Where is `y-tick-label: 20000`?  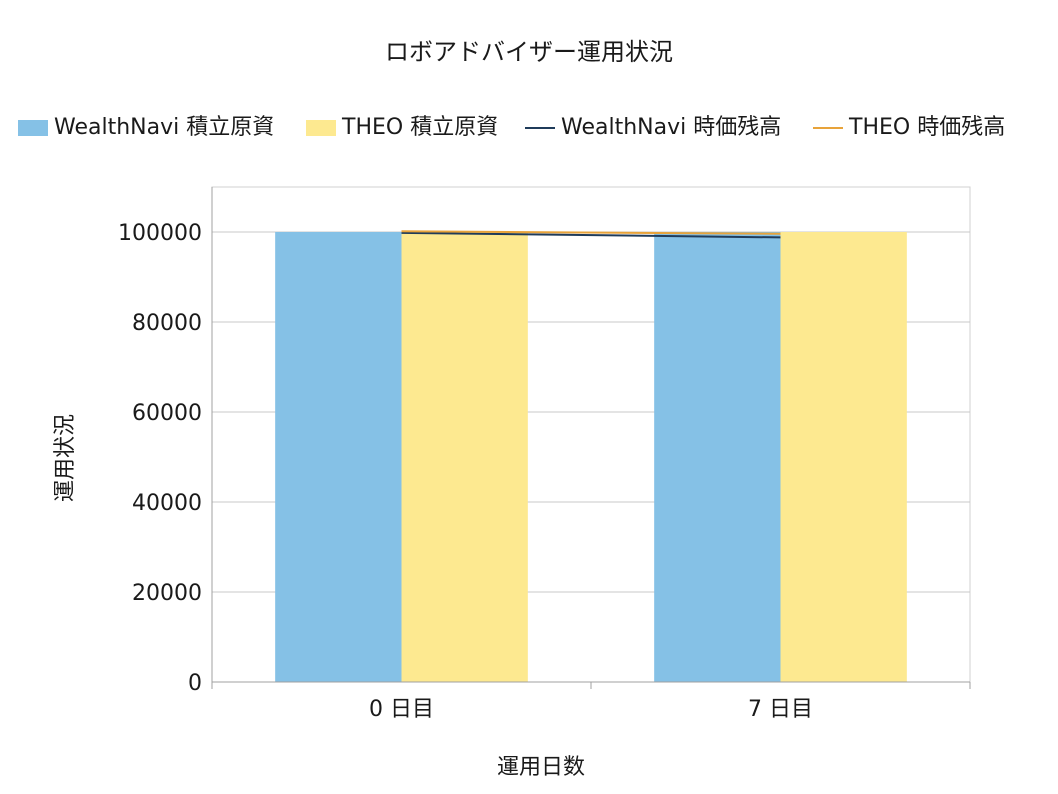
y-tick-label: 20000 is located at coordinates (167, 593).